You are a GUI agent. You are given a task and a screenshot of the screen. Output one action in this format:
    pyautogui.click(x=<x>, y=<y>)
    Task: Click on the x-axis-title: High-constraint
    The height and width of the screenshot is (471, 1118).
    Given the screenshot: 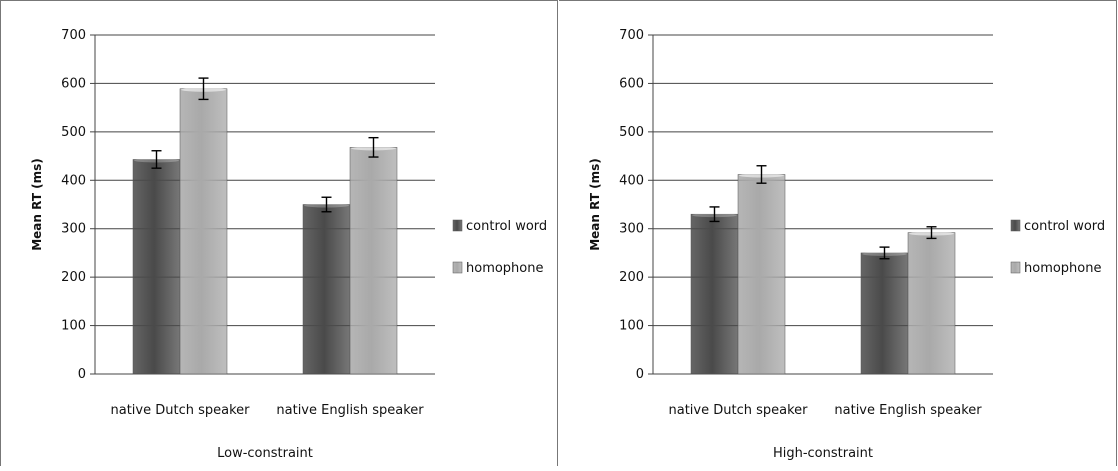 What is the action you would take?
    pyautogui.click(x=823, y=453)
    